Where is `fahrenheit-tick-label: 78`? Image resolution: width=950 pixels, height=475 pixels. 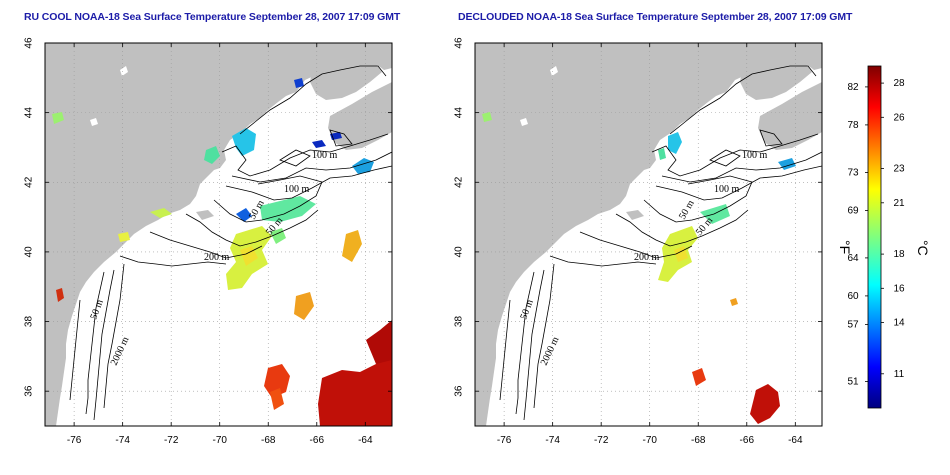 fahrenheit-tick-label: 78 is located at coordinates (853, 125).